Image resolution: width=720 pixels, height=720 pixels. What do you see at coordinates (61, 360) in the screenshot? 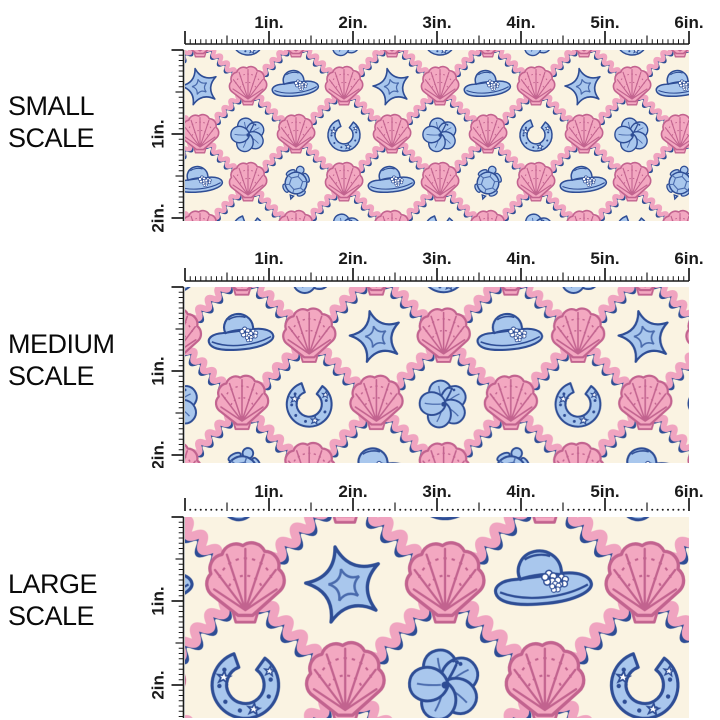
I see `scale-label-medium: MEDIUM SCALE` at bounding box center [61, 360].